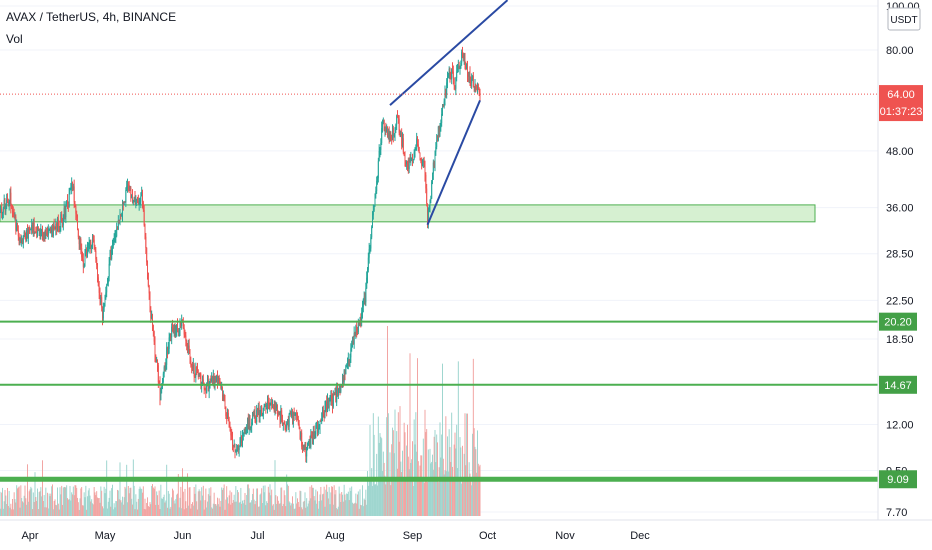 Image resolution: width=932 pixels, height=550 pixels. What do you see at coordinates (904, 19) in the screenshot?
I see `currency-box: USDT` at bounding box center [904, 19].